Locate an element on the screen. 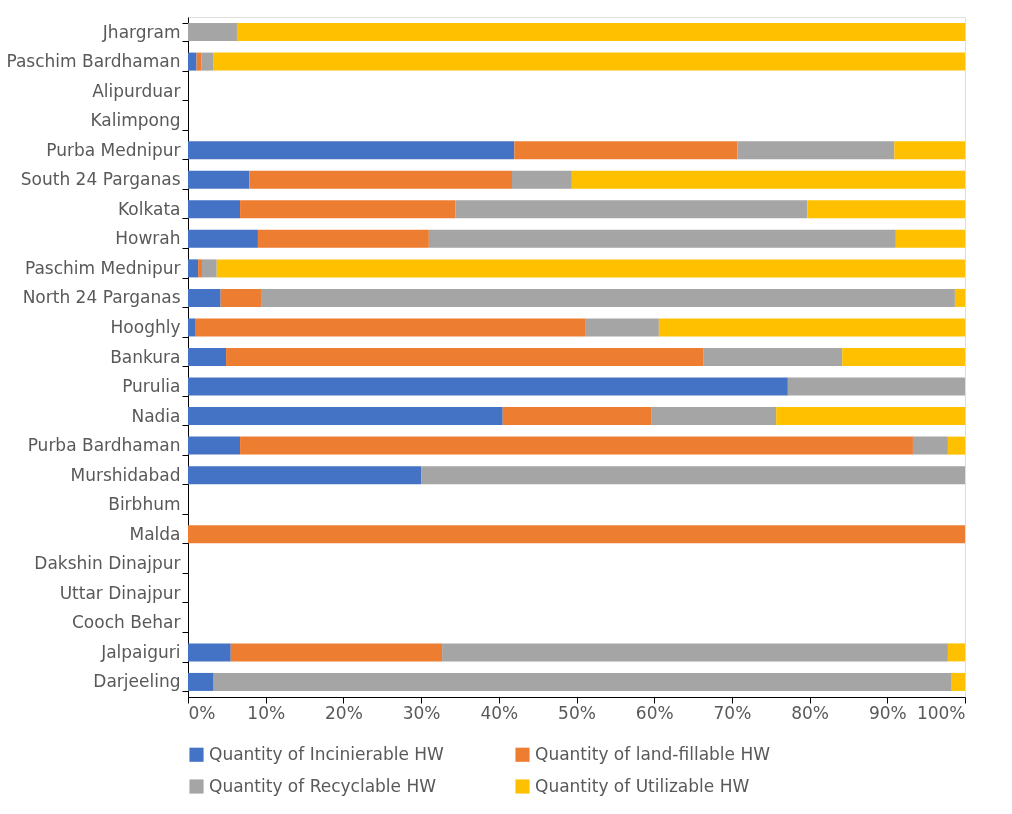 This screenshot has width=1012, height=814. y-tick-label: Purulia is located at coordinates (151, 386).